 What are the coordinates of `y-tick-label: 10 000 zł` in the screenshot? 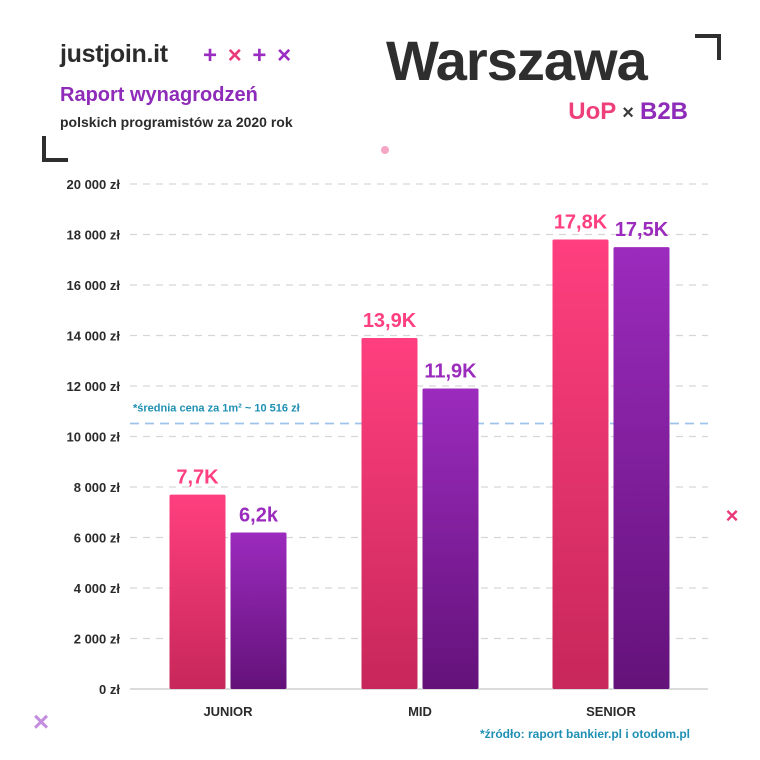 It's located at (94, 437).